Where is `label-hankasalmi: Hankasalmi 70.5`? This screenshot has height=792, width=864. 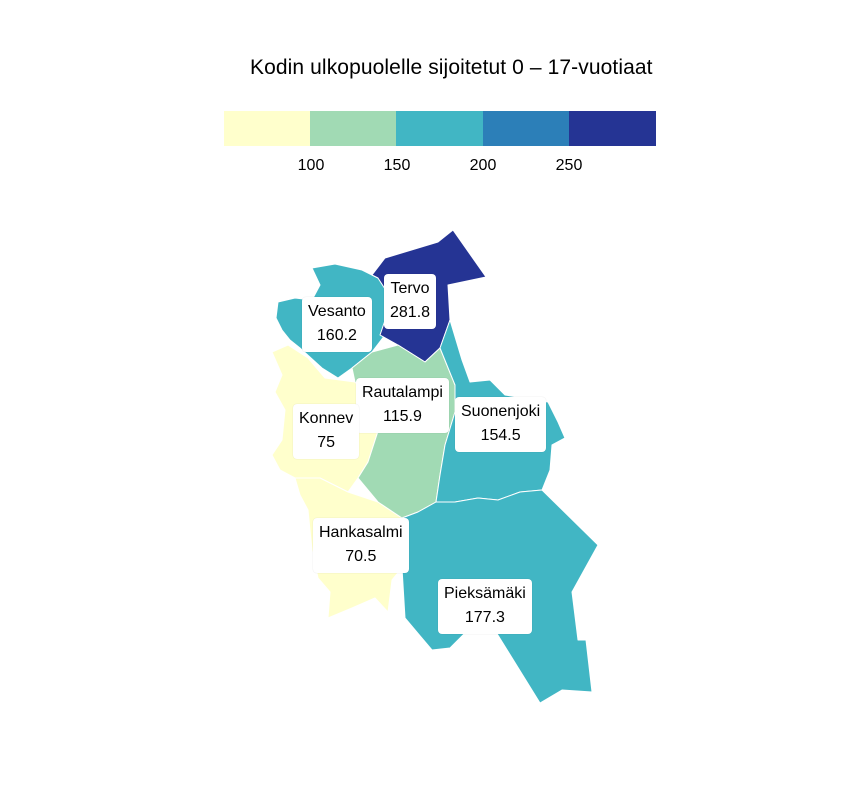 label-hankasalmi: Hankasalmi 70.5 is located at coordinates (361, 545).